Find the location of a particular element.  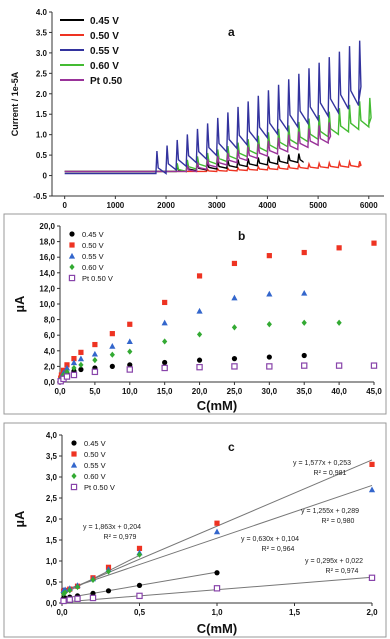

x-tick-label: 15,0 is located at coordinates (165, 391).